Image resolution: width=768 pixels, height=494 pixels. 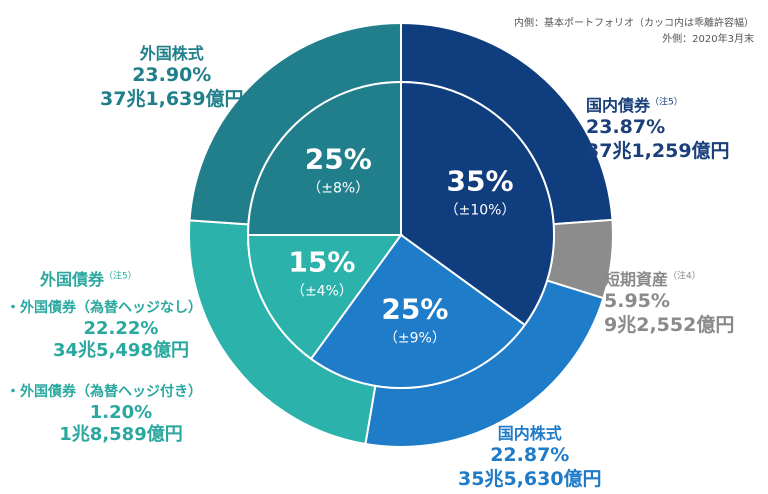 What do you see at coordinates (171, 53) in the screenshot?
I see `label-foreign-equities-name: 外国株式` at bounding box center [171, 53].